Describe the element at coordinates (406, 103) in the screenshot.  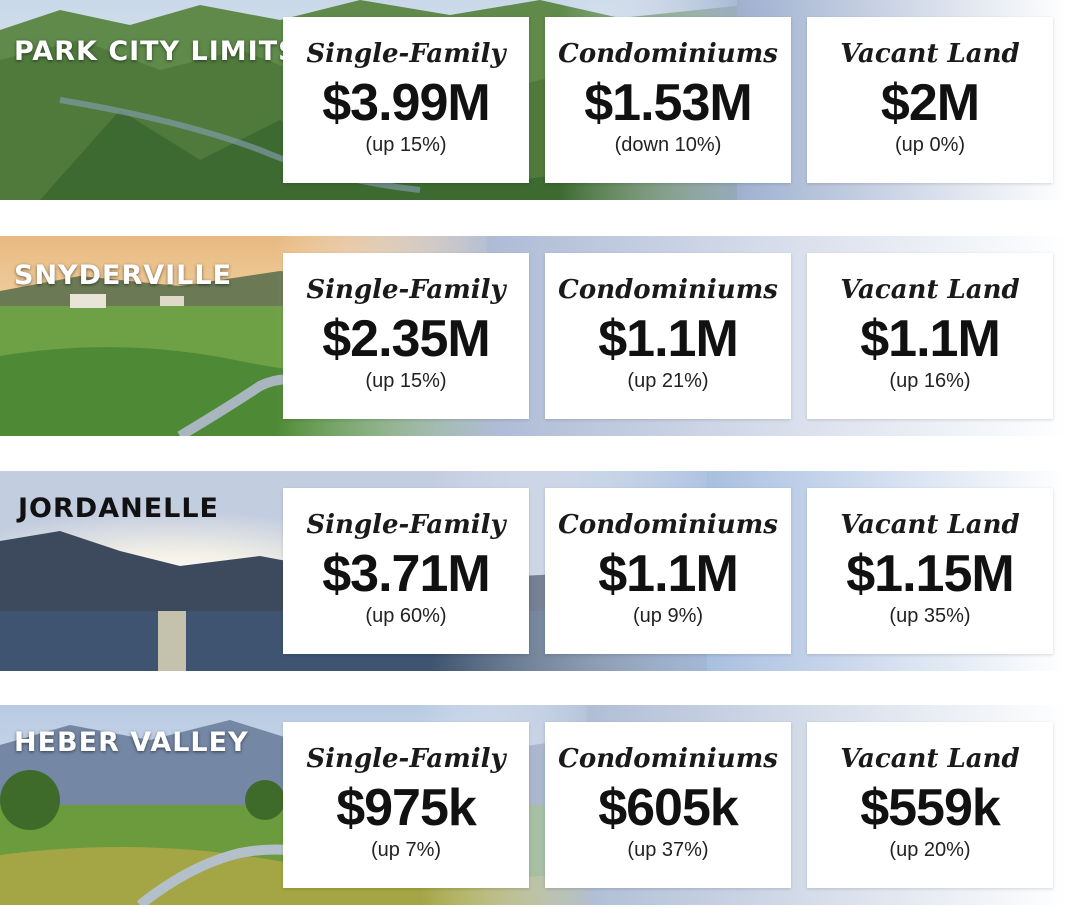
I see `card-price: $3.99M` at that location.